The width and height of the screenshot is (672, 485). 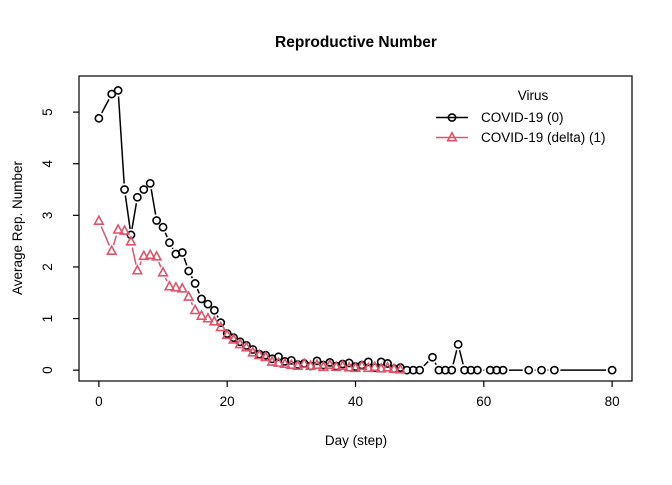 I want to click on y-tick-label: 5, so click(x=47, y=112).